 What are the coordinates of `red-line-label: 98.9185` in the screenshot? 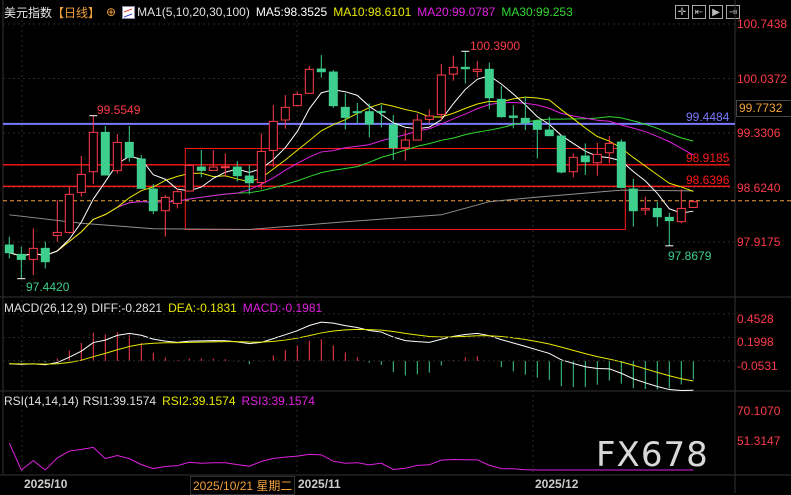 It's located at (708, 158).